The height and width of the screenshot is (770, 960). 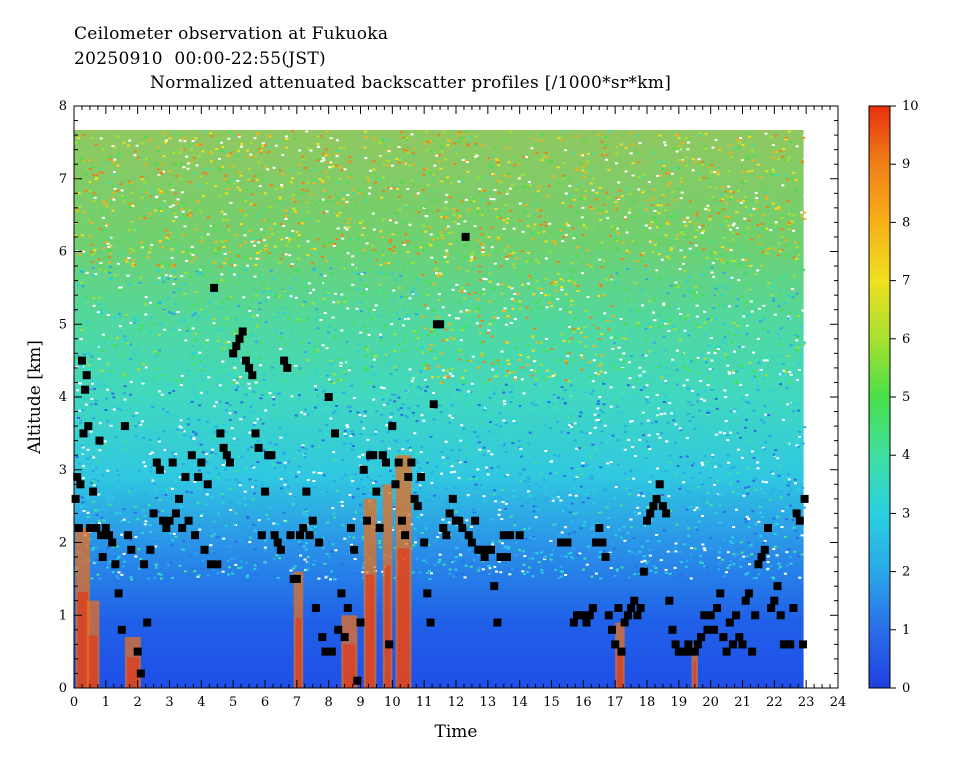 I want to click on colorbar-tick-label: 10, so click(x=910, y=106).